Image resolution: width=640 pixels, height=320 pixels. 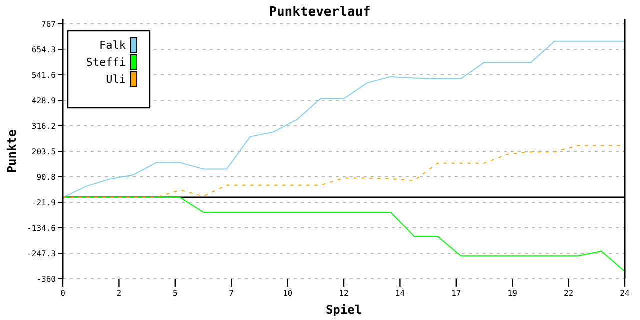 What do you see at coordinates (569, 293) in the screenshot?
I see `x-tick-label: 22` at bounding box center [569, 293].